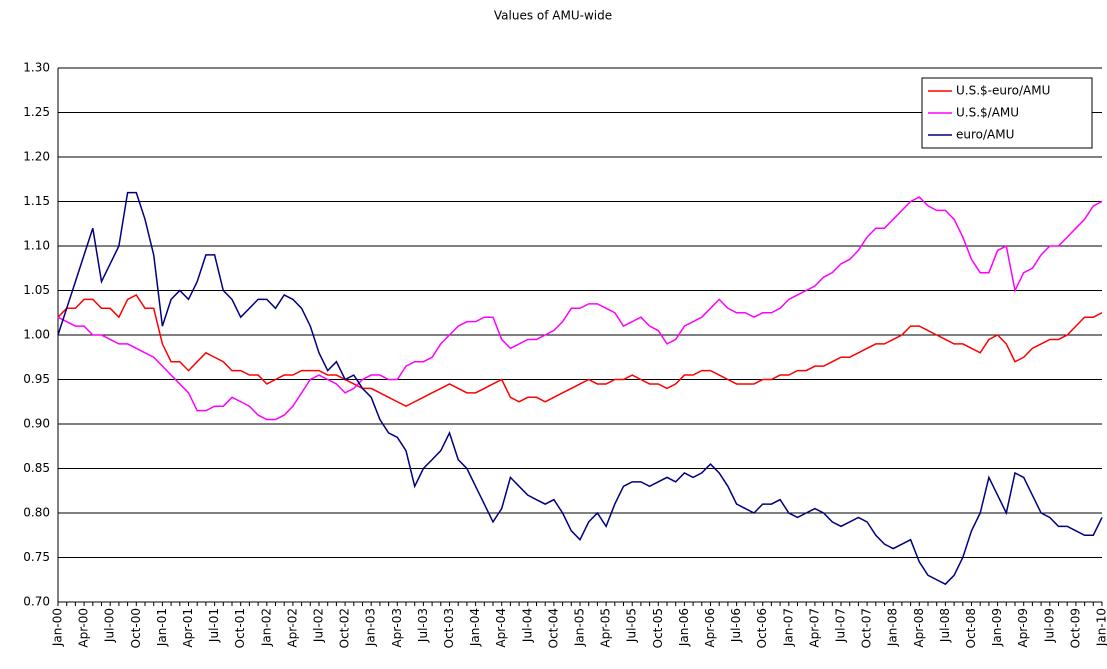 This screenshot has width=1107, height=669. Describe the element at coordinates (36, 468) in the screenshot. I see `y-tick-label: 0.85` at that location.